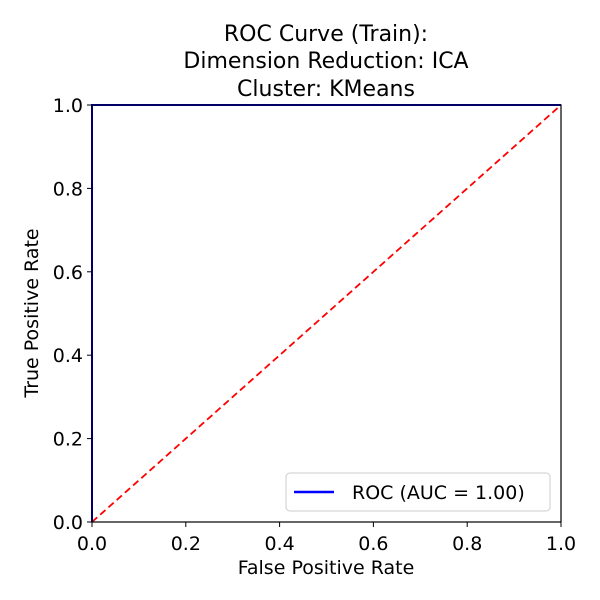  Describe the element at coordinates (32, 313) in the screenshot. I see `y-axis-label: True Positive Rate` at that location.